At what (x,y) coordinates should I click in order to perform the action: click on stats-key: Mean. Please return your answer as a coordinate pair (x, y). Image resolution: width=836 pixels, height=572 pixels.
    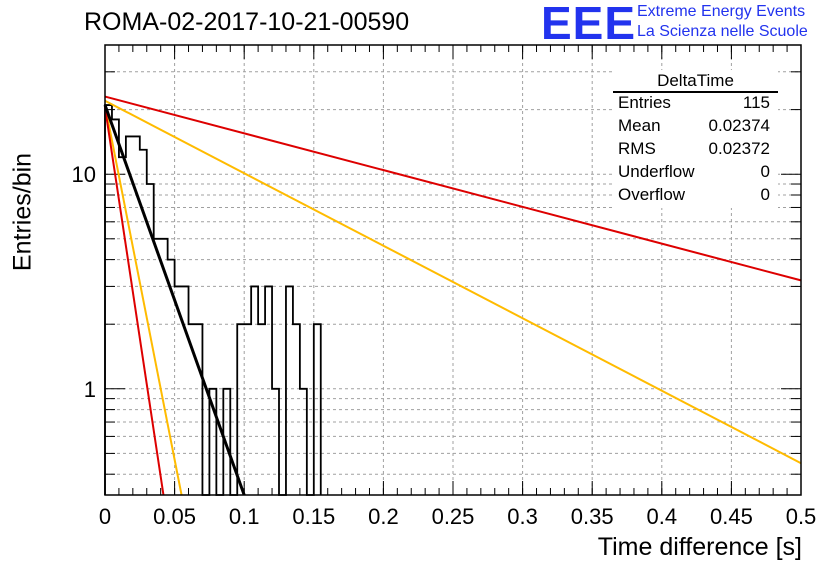
    Looking at the image, I should click on (639, 125).